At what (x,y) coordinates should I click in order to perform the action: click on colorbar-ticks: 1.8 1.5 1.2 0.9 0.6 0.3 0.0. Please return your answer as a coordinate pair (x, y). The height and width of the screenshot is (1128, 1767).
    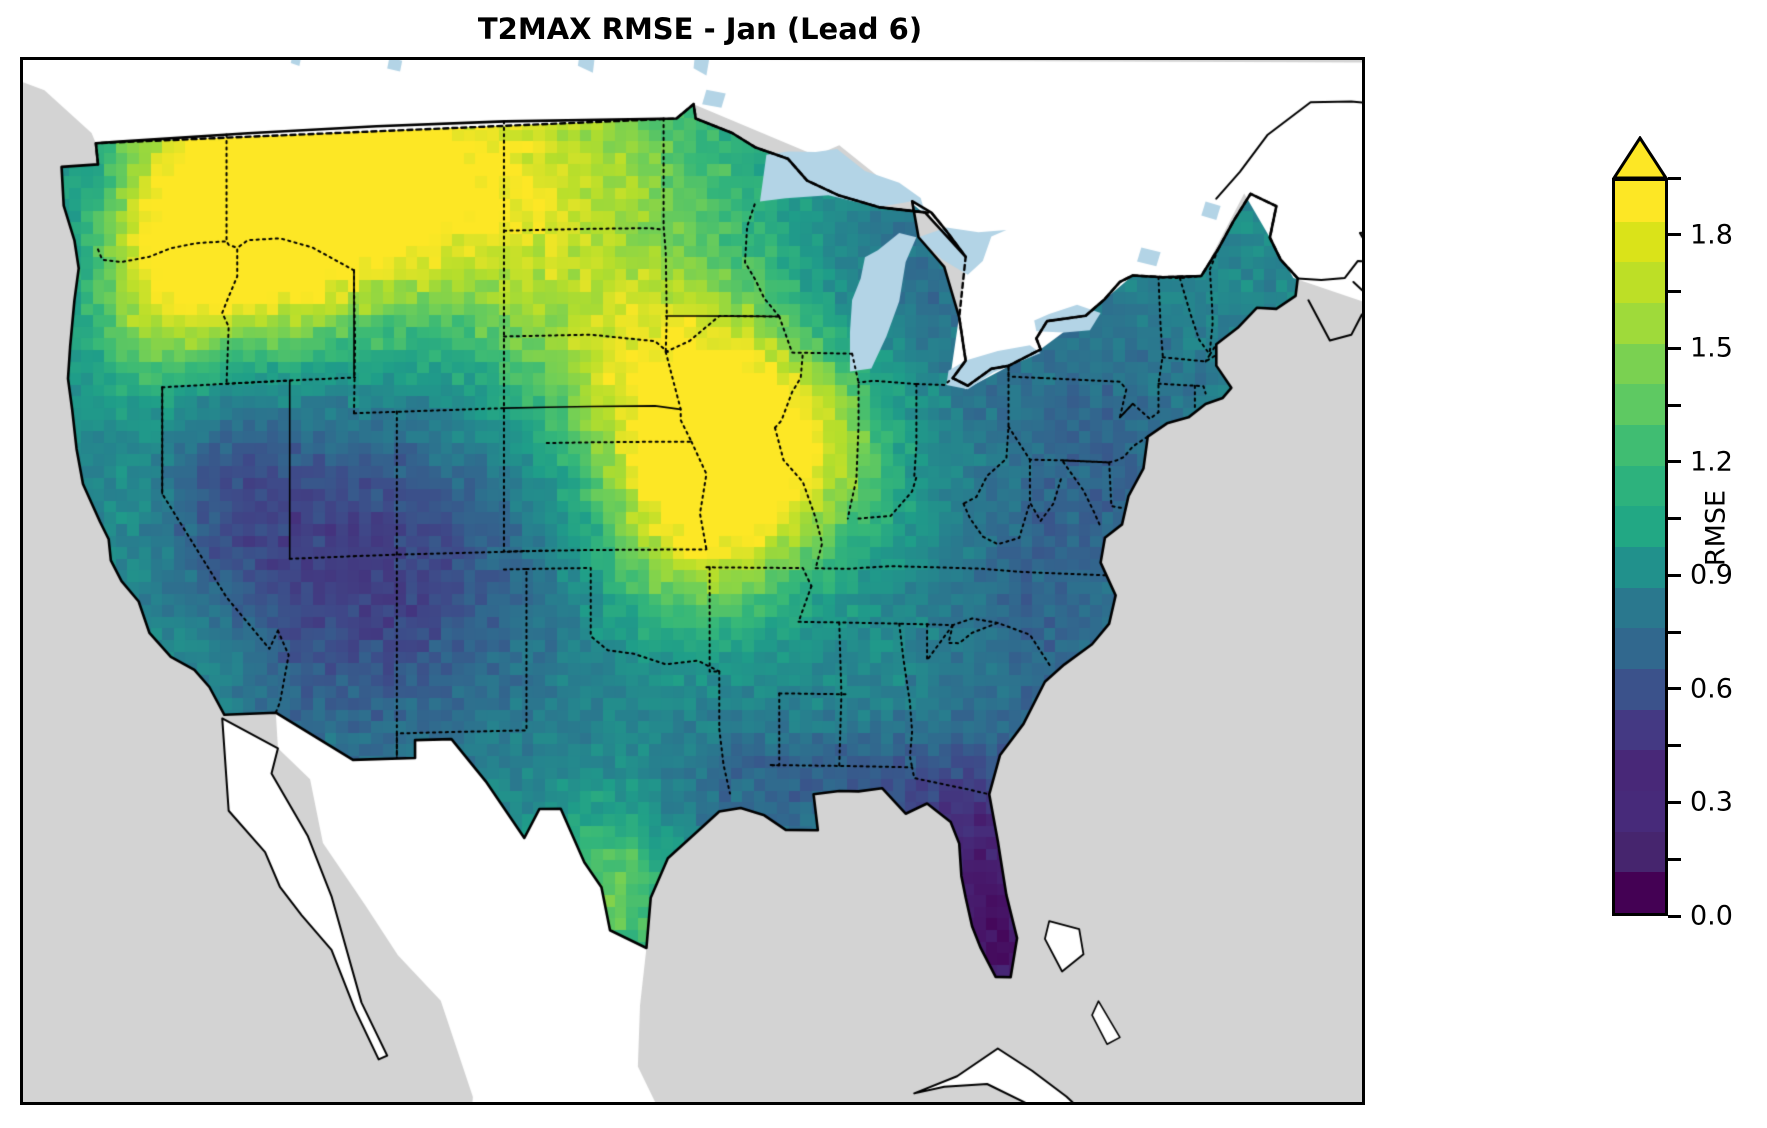
    Looking at the image, I should click on (1717, 554).